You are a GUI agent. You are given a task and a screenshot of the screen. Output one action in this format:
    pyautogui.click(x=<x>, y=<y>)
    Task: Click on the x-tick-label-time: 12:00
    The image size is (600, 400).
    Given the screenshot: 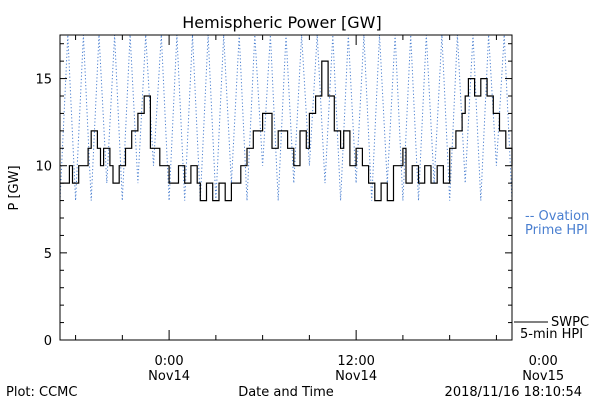 What is the action you would take?
    pyautogui.click(x=355, y=361)
    